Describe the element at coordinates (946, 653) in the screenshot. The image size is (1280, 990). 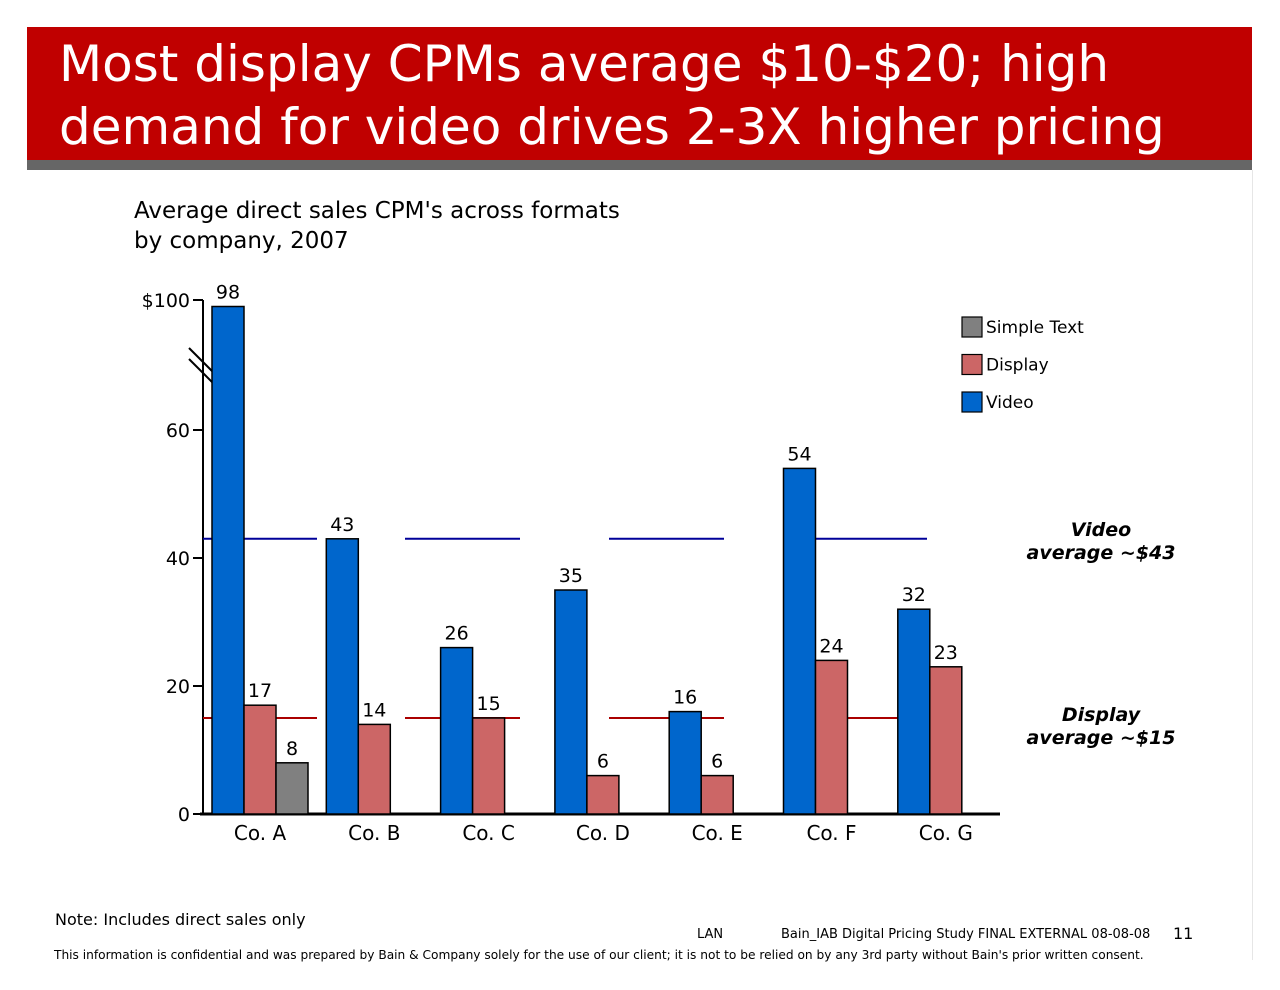
I see `data-label: 23` at that location.